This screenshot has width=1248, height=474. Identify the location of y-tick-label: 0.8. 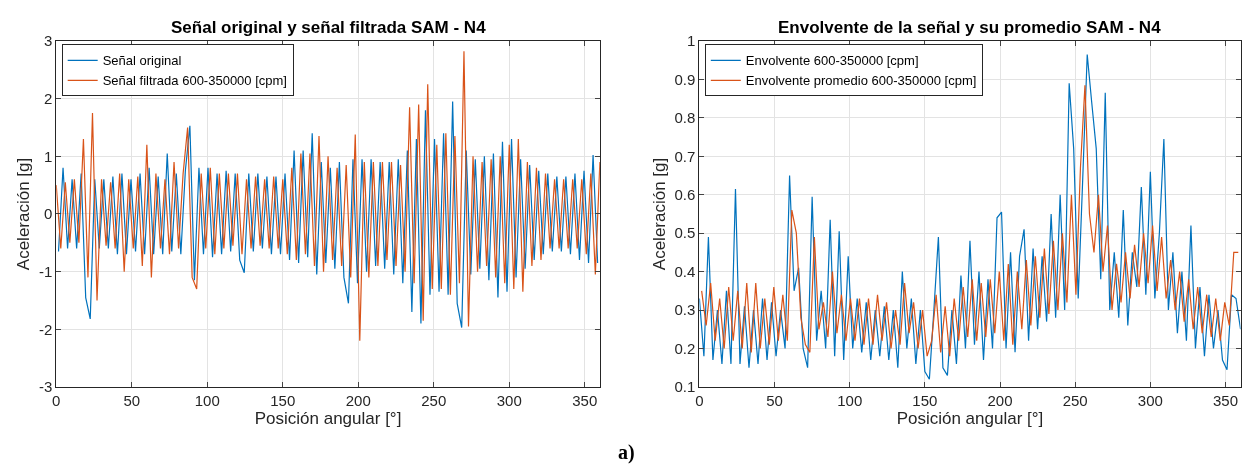
(685, 118).